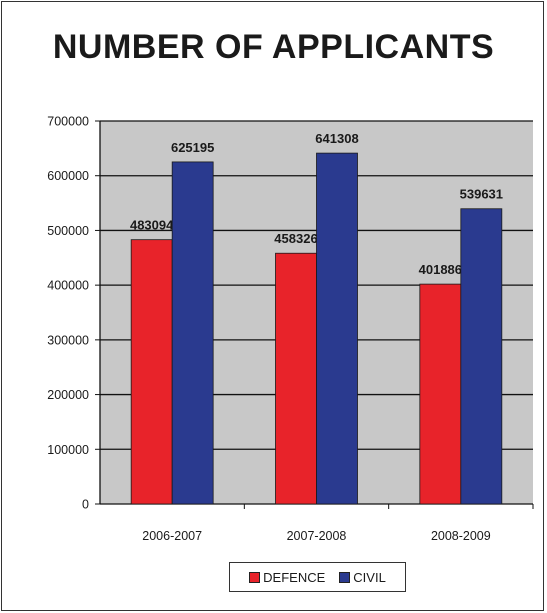  I want to click on legend-item-defence: DEFENCE, so click(287, 577).